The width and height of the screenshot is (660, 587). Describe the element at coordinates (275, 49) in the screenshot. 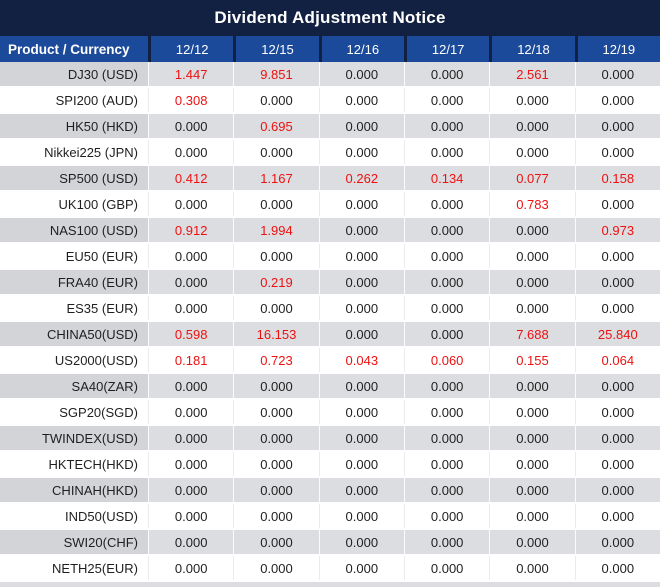

I see `col-header-date-2: 12/15` at that location.